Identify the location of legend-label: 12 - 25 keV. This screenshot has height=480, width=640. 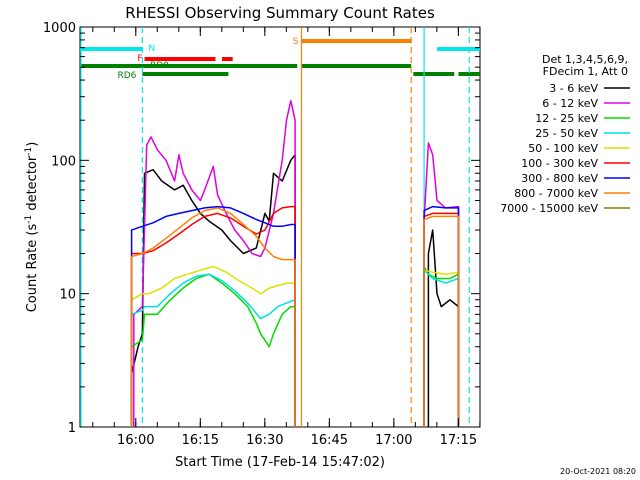
(566, 118).